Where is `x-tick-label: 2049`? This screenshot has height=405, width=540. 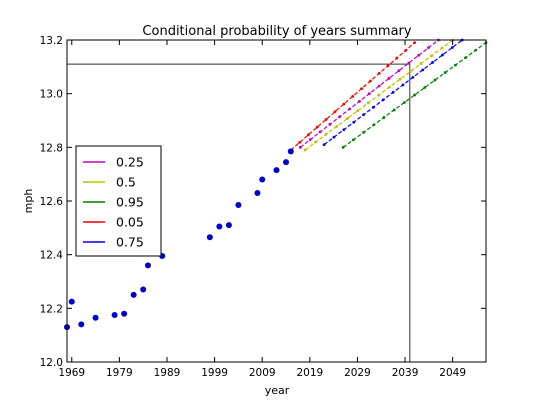 x-tick-label: 2049 is located at coordinates (452, 373).